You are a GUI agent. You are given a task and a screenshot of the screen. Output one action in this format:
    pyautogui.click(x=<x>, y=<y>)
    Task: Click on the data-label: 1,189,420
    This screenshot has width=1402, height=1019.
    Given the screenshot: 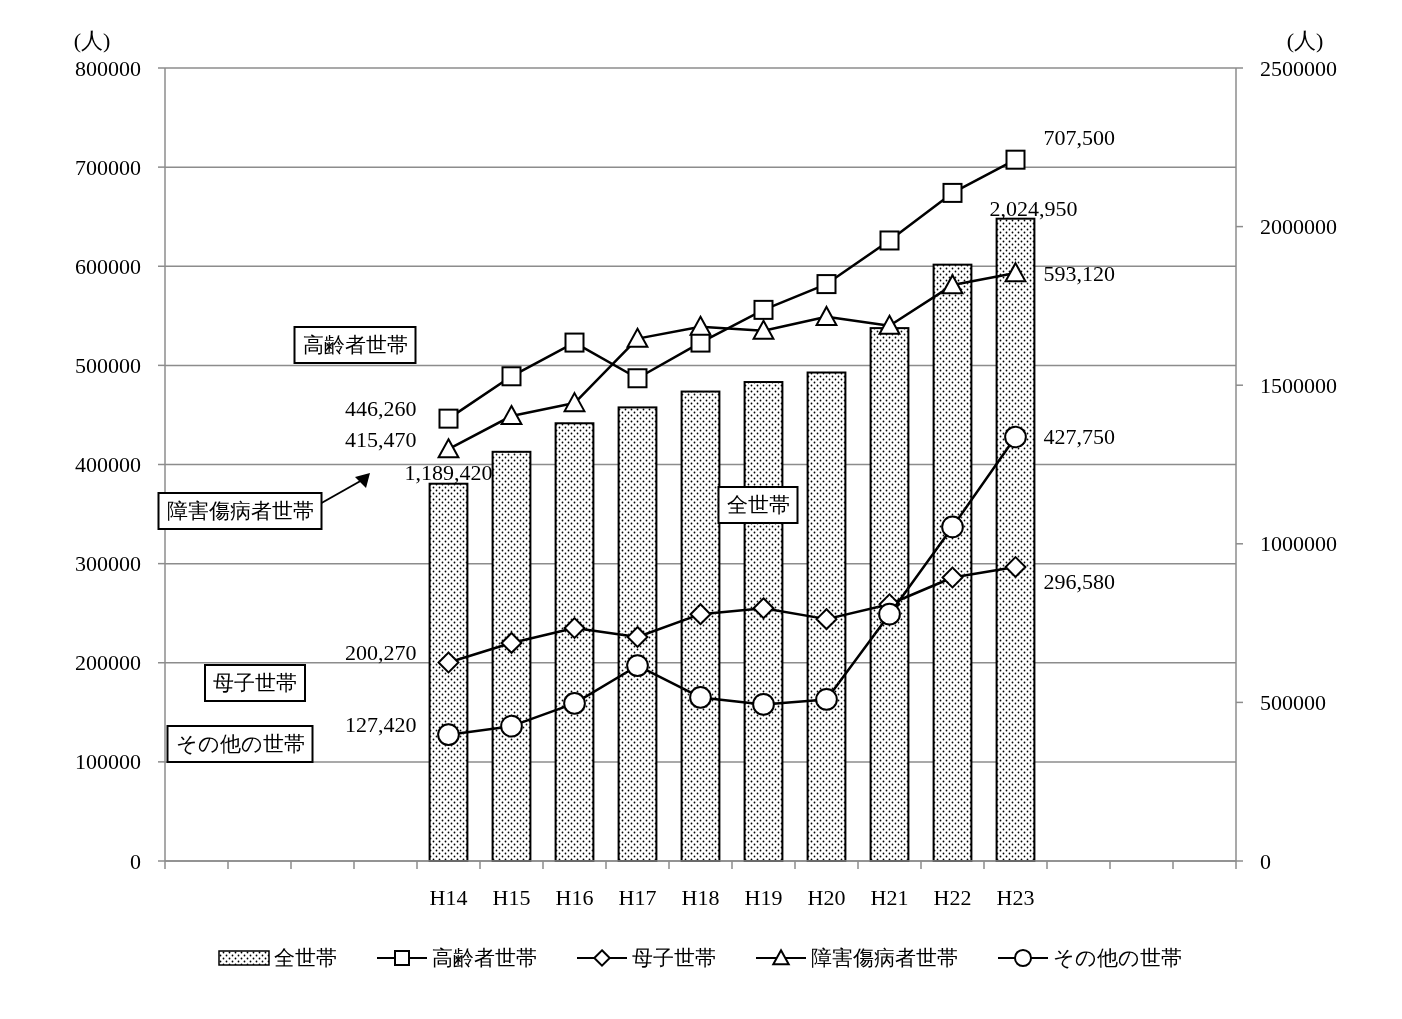 What is the action you would take?
    pyautogui.click(x=448, y=473)
    